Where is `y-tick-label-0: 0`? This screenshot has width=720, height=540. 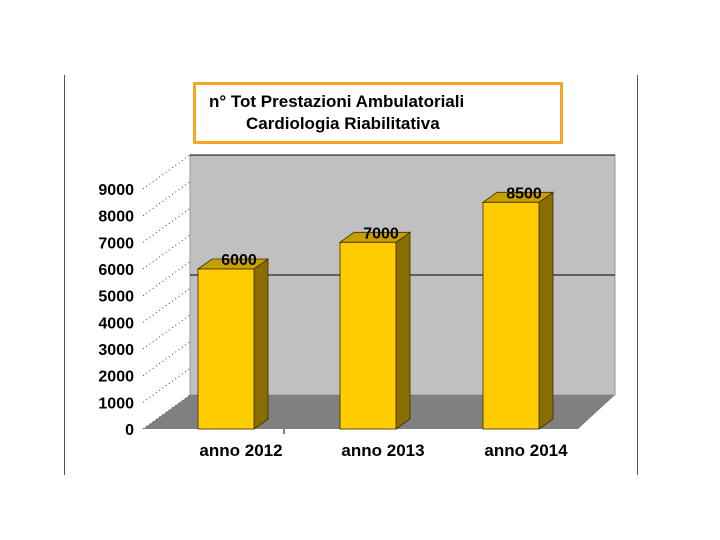
y-tick-label-0: 0 is located at coordinates (129, 430).